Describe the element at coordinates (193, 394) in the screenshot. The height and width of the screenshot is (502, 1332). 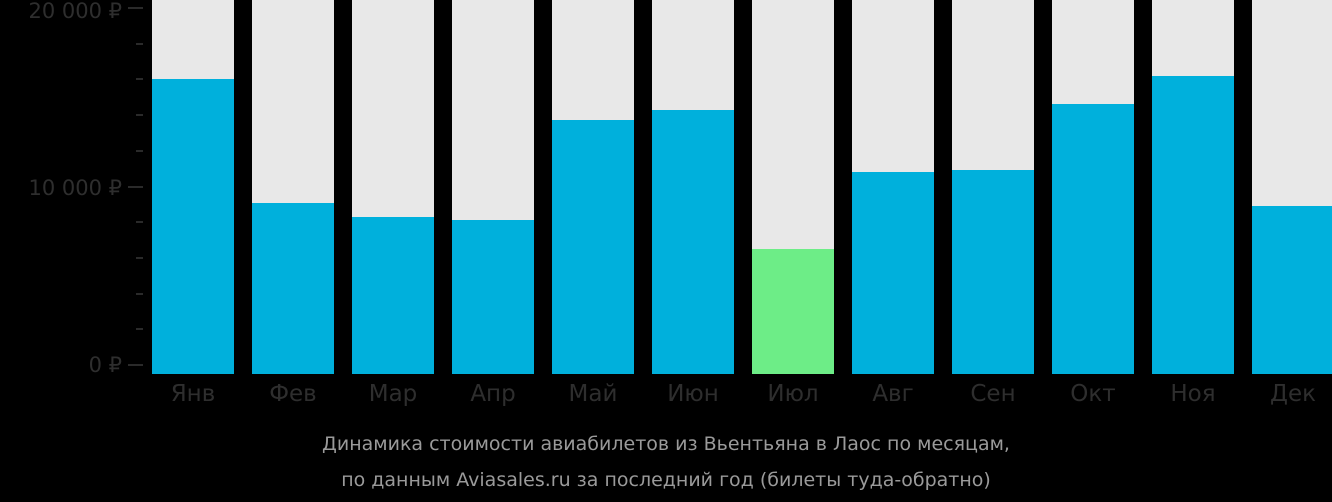
I see `x-tick-label: Янв` at that location.